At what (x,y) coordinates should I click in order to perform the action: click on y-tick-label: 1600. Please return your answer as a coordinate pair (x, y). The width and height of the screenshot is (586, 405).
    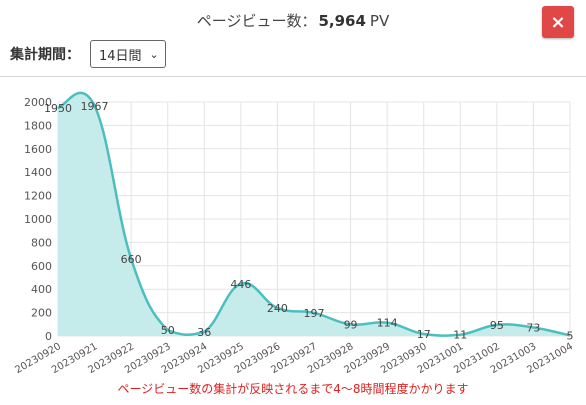
    Looking at the image, I should click on (38, 149).